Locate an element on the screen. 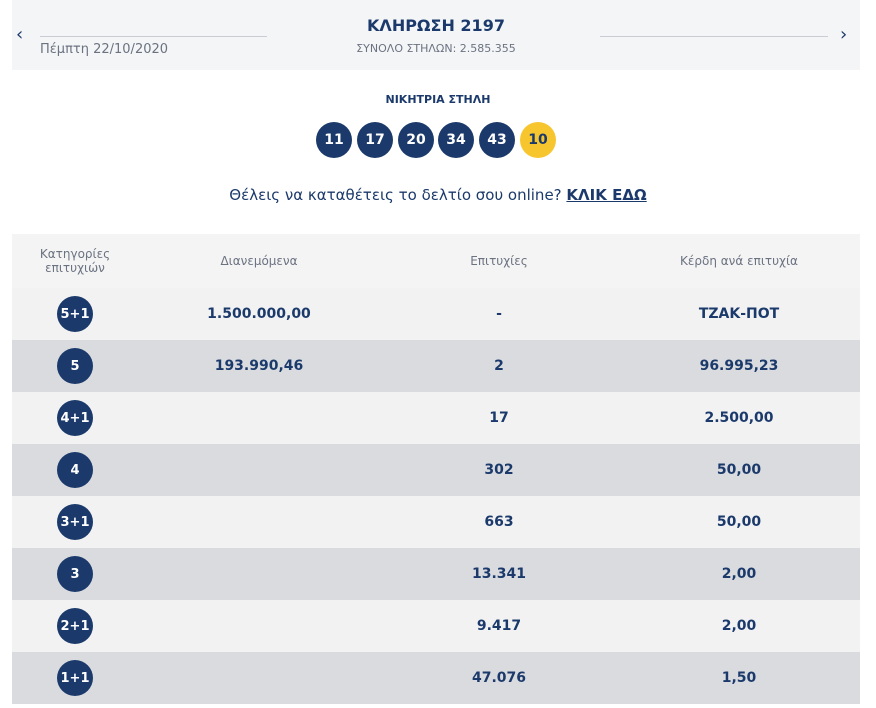  number-ball: 17 is located at coordinates (375, 140).